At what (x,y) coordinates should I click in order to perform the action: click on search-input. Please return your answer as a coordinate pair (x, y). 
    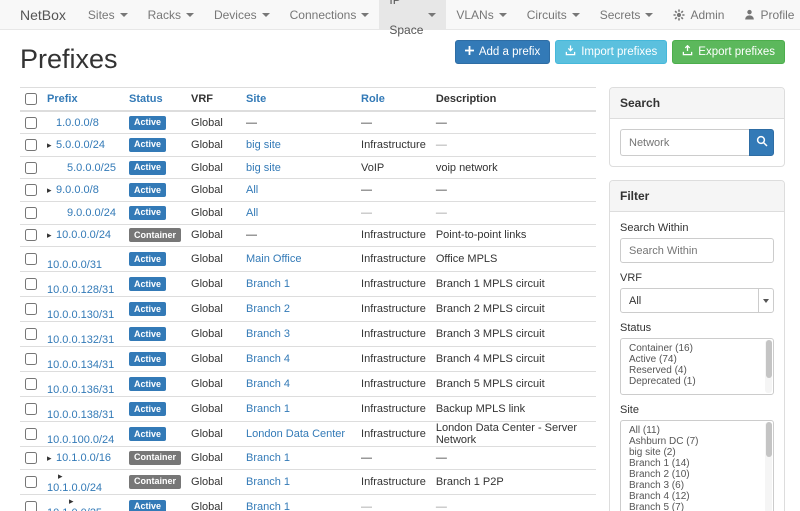
    Looking at the image, I should click on (685, 142).